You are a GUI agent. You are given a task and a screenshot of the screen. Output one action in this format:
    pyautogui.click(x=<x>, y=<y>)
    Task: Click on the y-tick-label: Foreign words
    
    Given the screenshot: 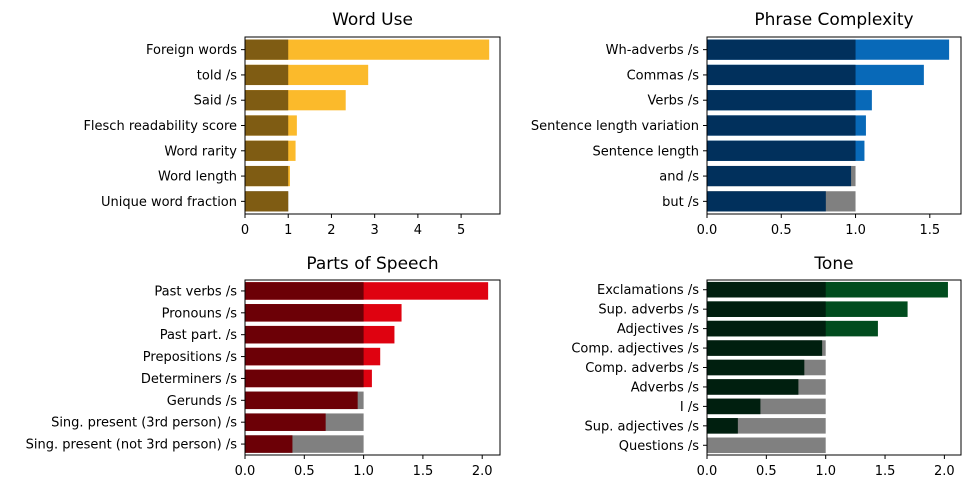 What is the action you would take?
    pyautogui.click(x=191, y=50)
    